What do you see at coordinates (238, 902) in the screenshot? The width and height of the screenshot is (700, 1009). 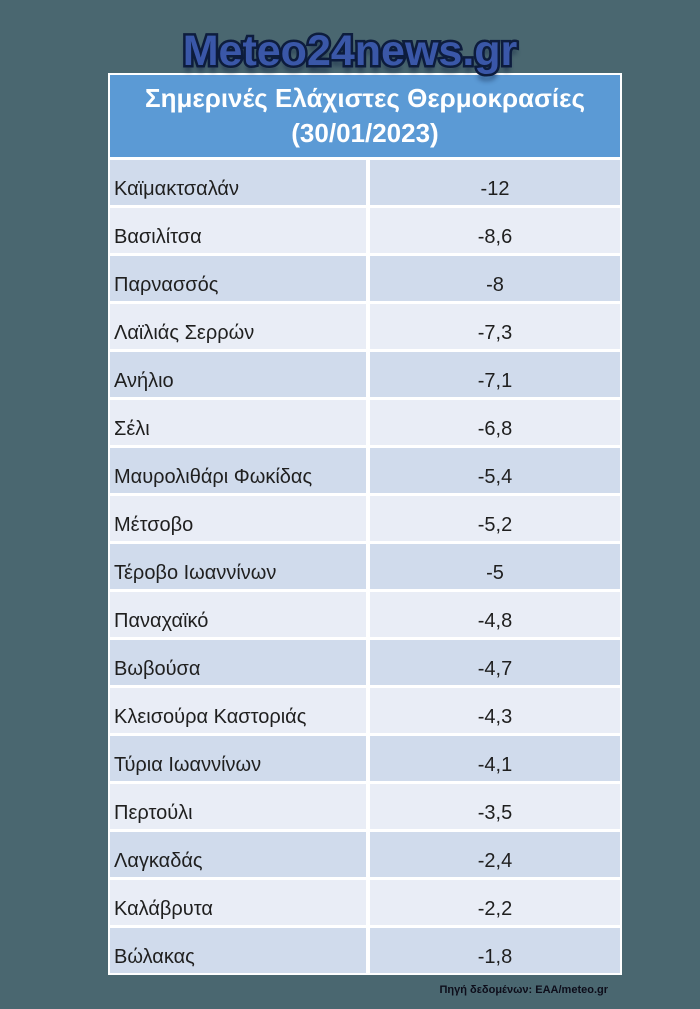 I see `location-cell: Καλάβρυτα` at bounding box center [238, 902].